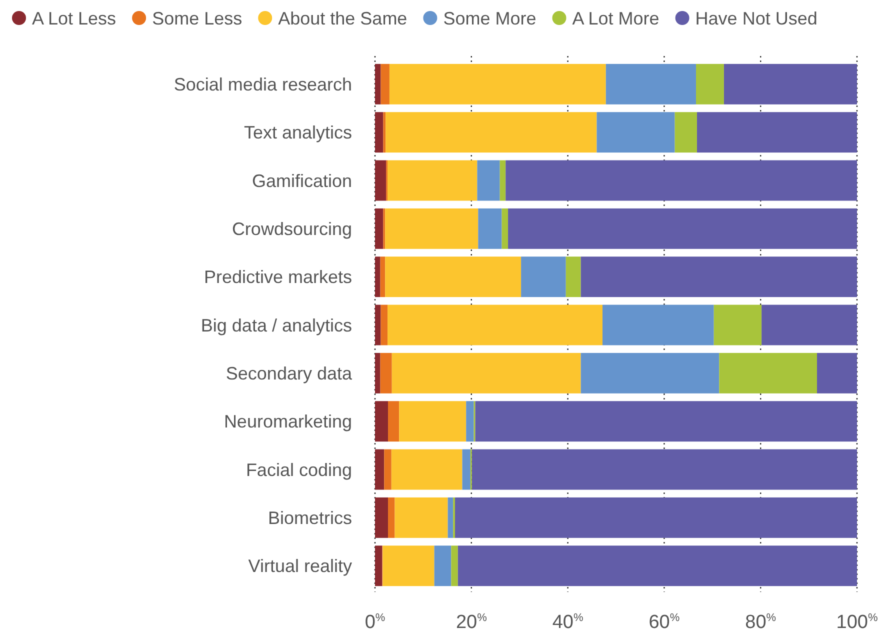 This screenshot has width=890, height=638. I want to click on x-tick-label: 60$^{%}$, so click(664, 622).